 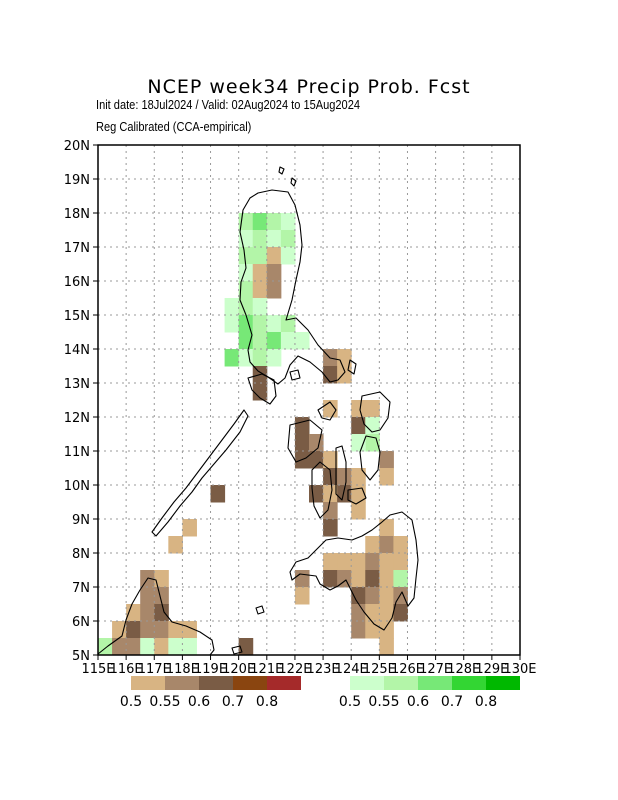 What do you see at coordinates (379, 669) in the screenshot?
I see `longitude-tick-label: 125E` at bounding box center [379, 669].